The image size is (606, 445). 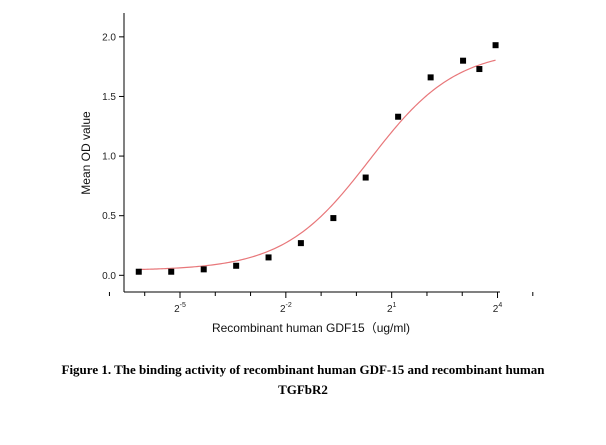 I want to click on x-tick-label: 2-5, so click(x=180, y=308).